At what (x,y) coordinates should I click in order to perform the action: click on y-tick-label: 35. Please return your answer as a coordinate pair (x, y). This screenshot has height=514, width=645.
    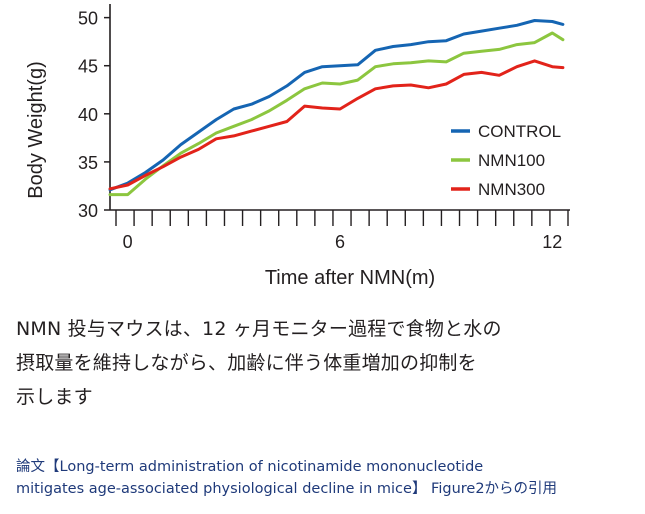
    Looking at the image, I should click on (88, 163).